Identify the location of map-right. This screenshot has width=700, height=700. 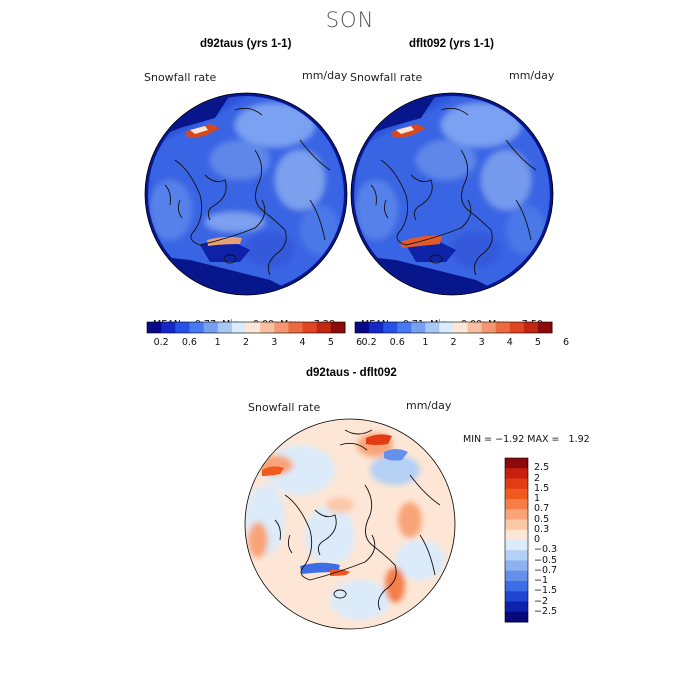
(452, 194).